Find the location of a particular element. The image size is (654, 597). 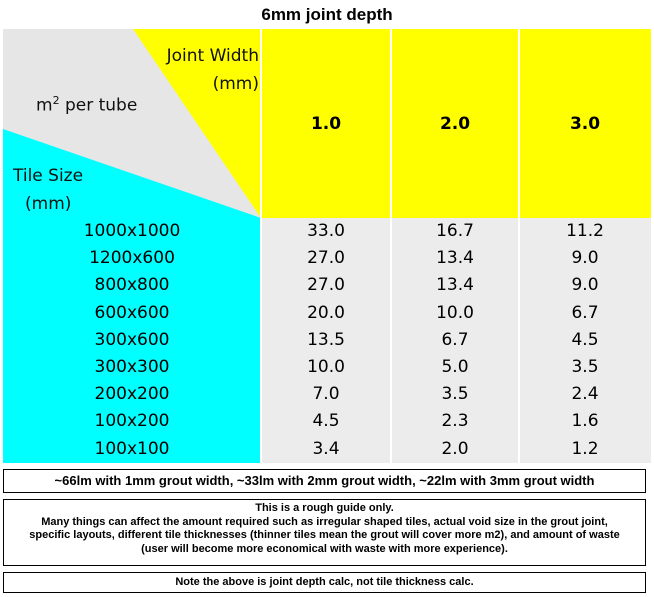

tile-size-cell: 100x200 is located at coordinates (132, 422).